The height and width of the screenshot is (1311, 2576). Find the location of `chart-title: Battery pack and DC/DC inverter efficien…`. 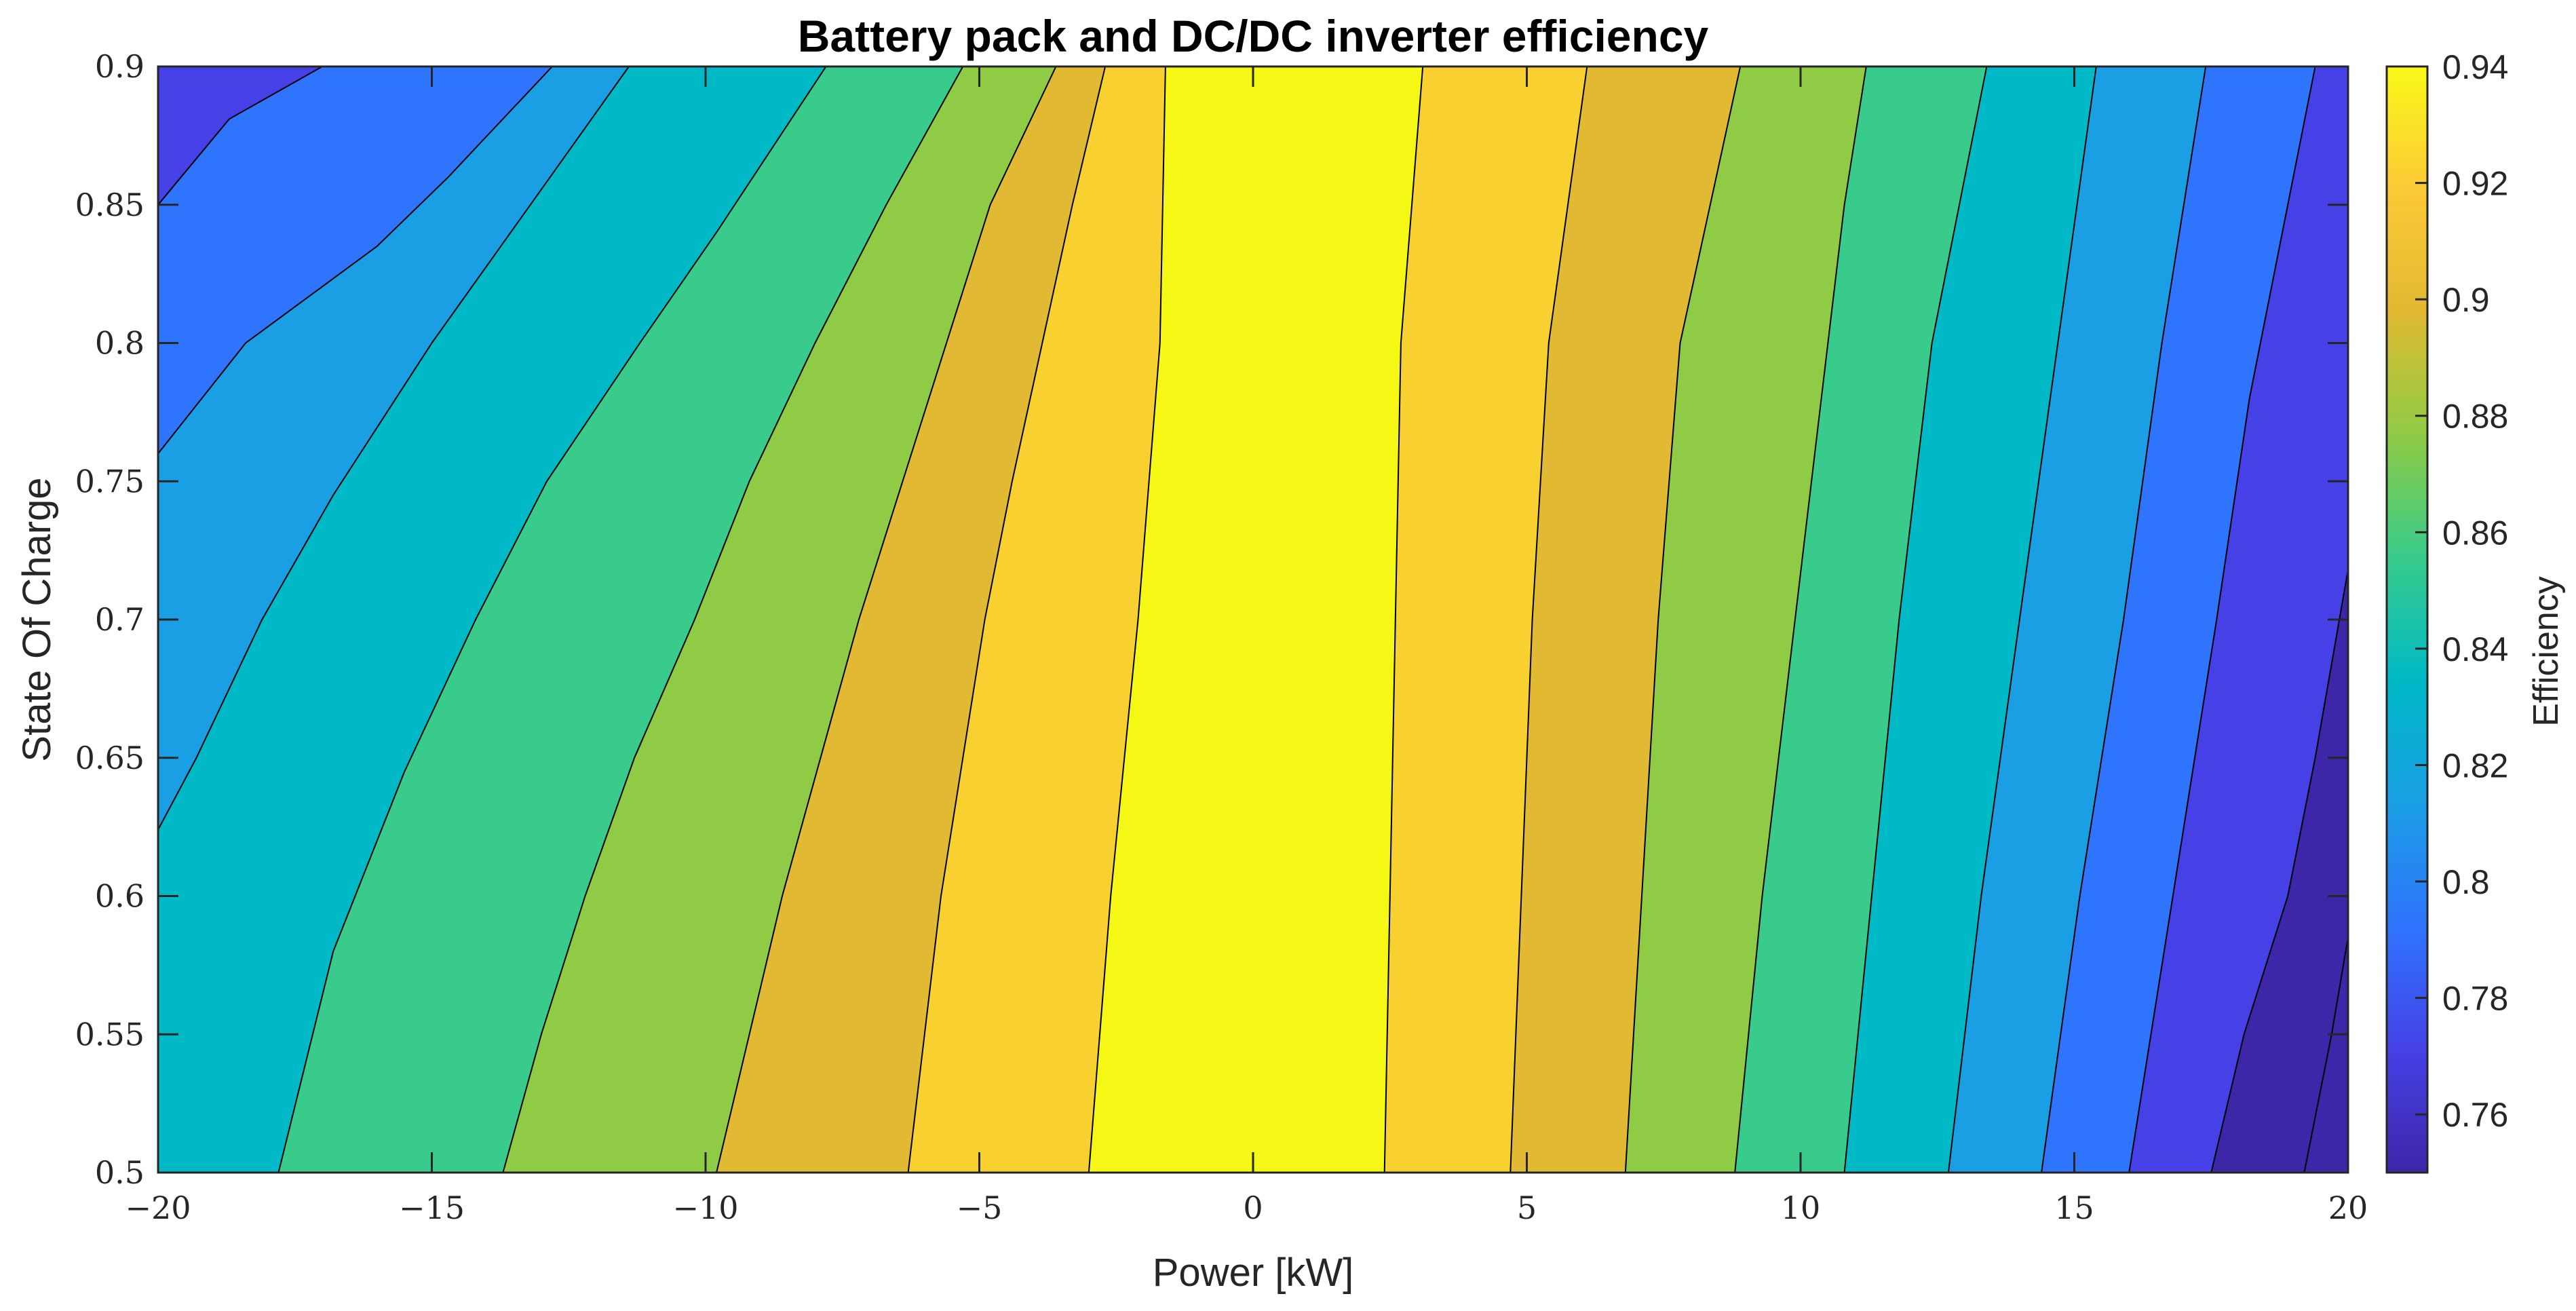

chart-title: Battery pack and DC/DC inverter efficien… is located at coordinates (1253, 36).